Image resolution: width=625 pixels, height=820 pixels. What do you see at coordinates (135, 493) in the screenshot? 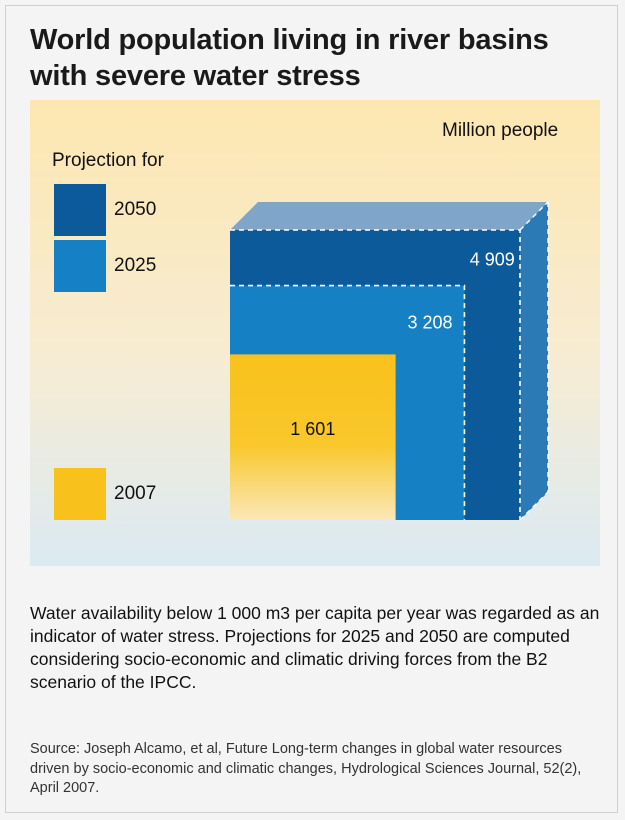
I see `legend-label-2007: 2007` at bounding box center [135, 493].